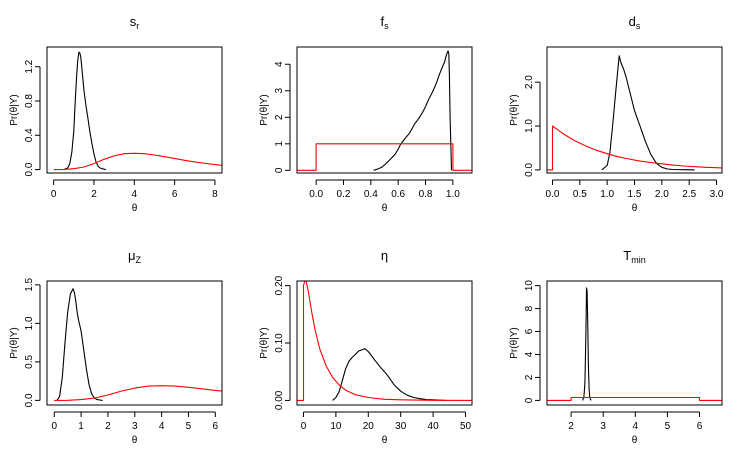  I want to click on y-tick-label: 0.5, so click(29, 361).